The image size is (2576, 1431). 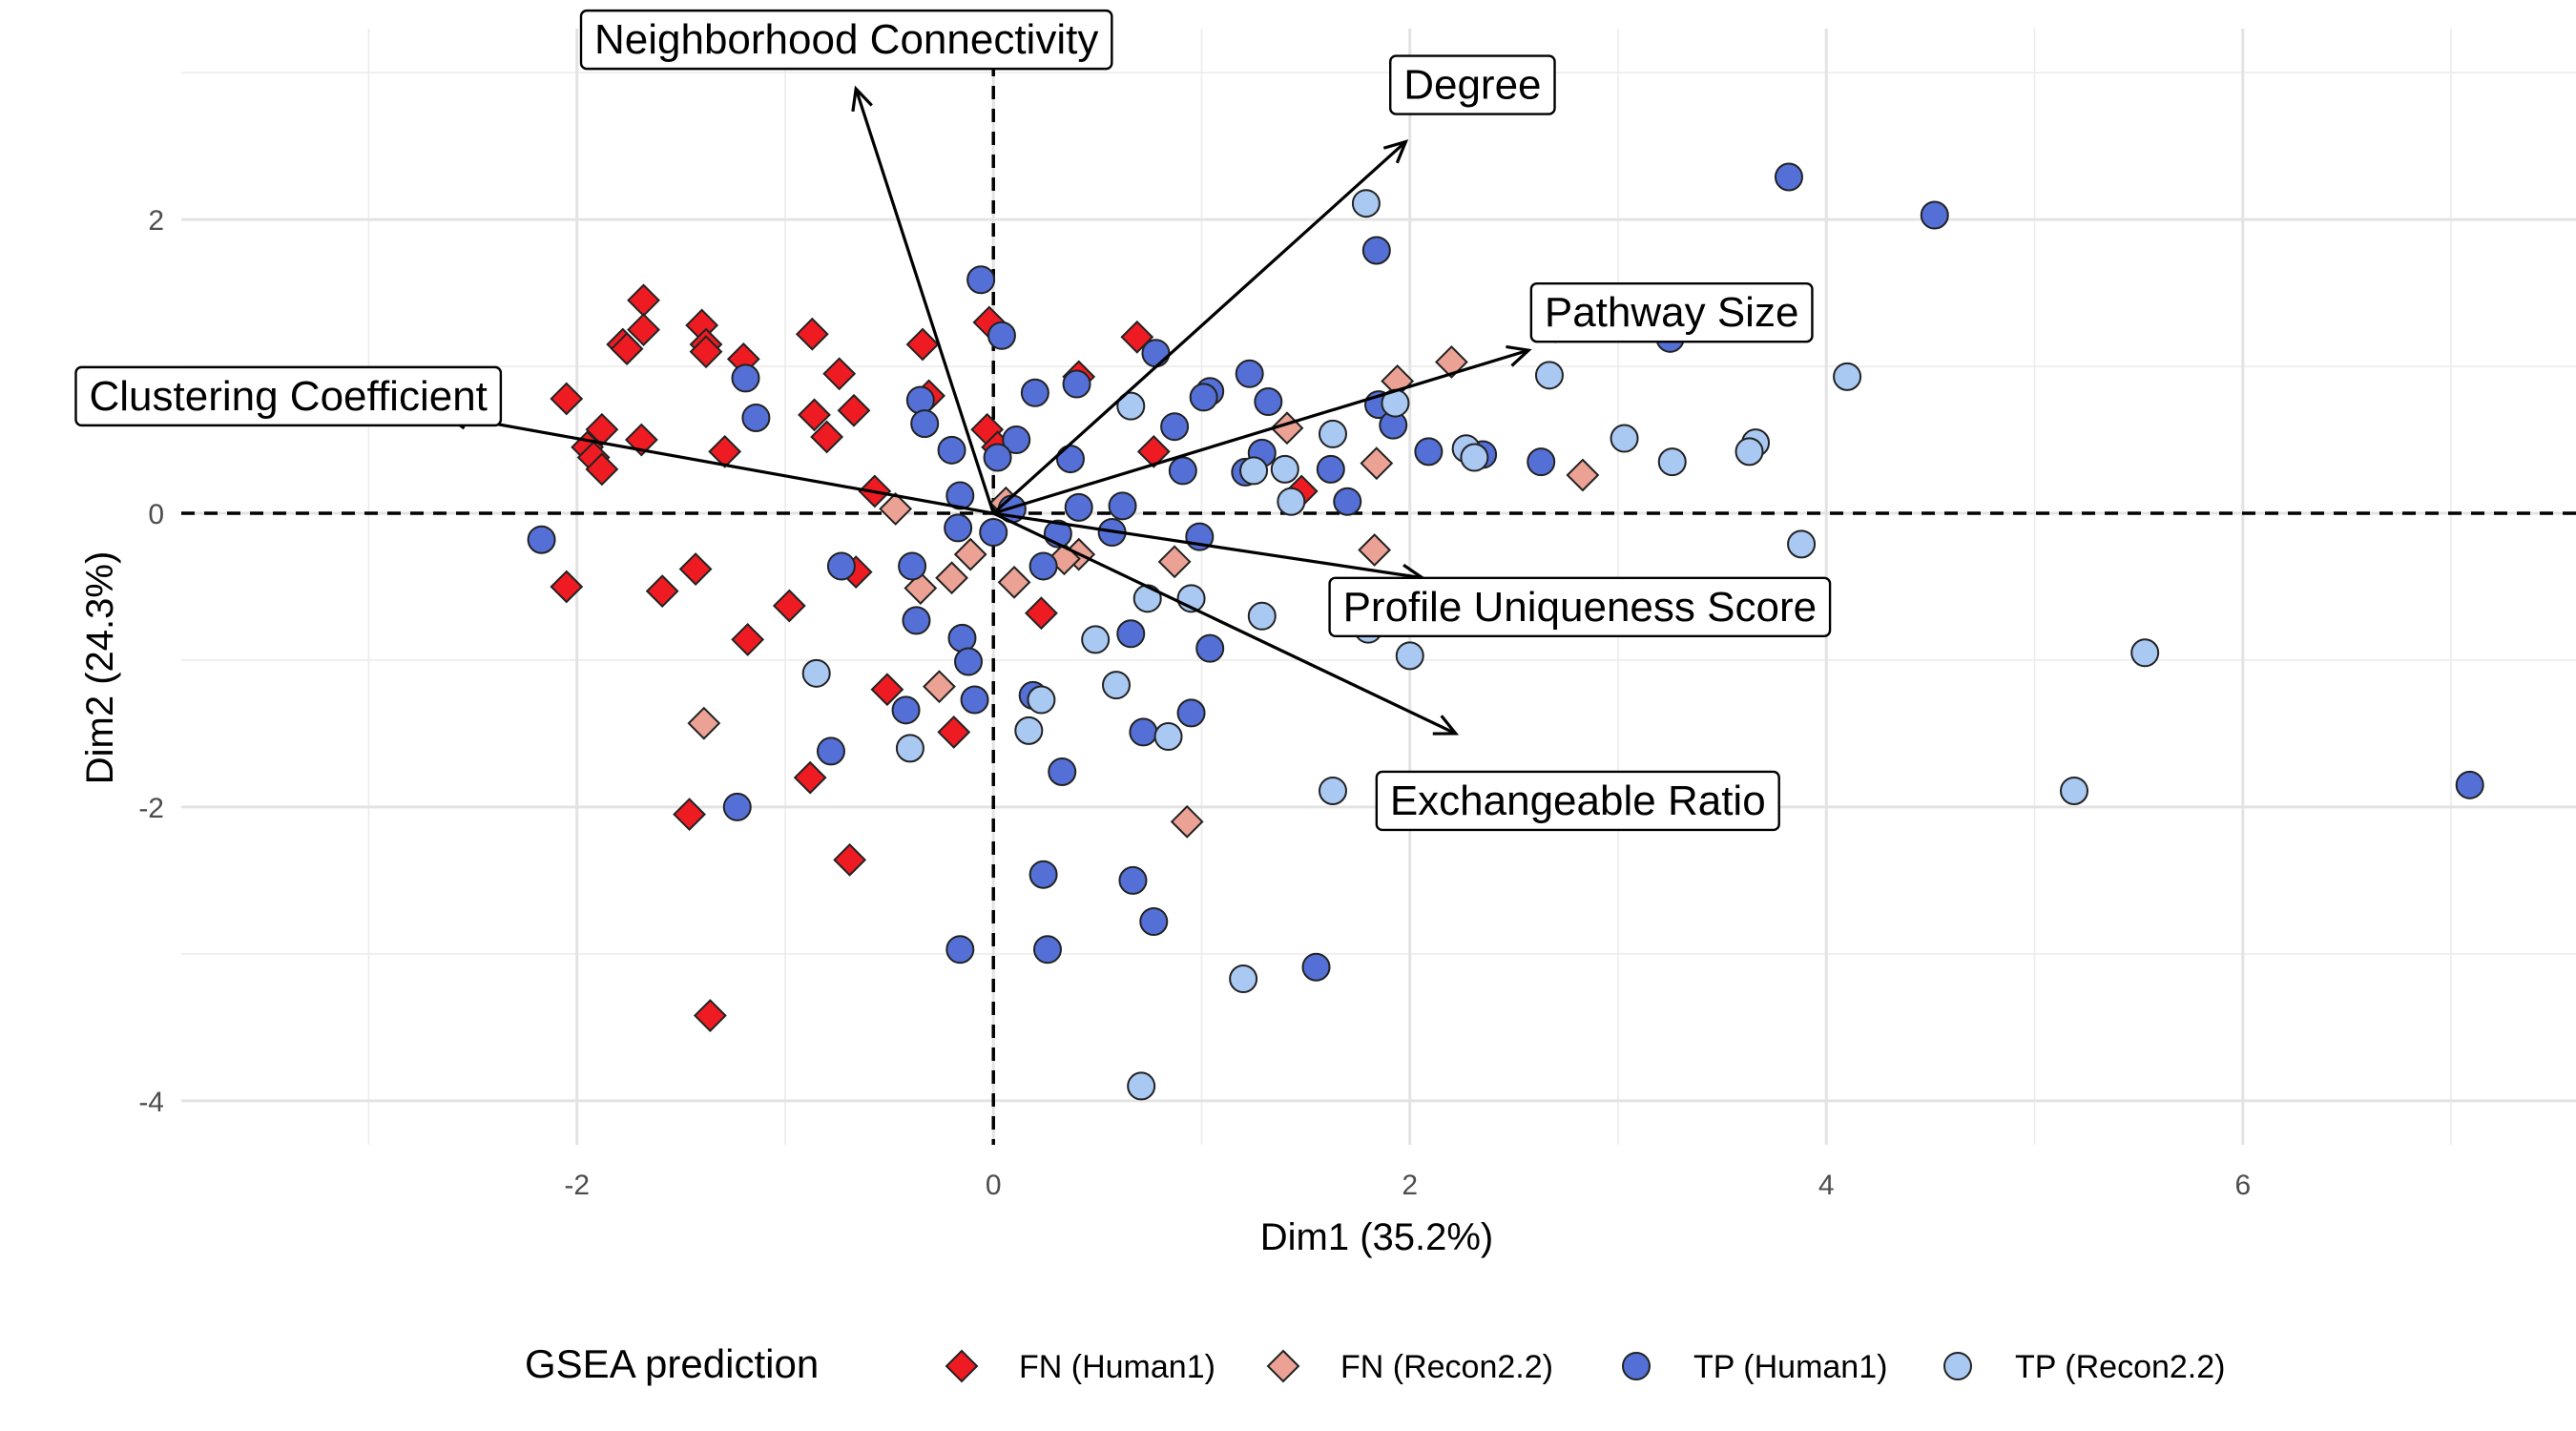 What do you see at coordinates (156, 221) in the screenshot?
I see `y-tick-label: 2` at bounding box center [156, 221].